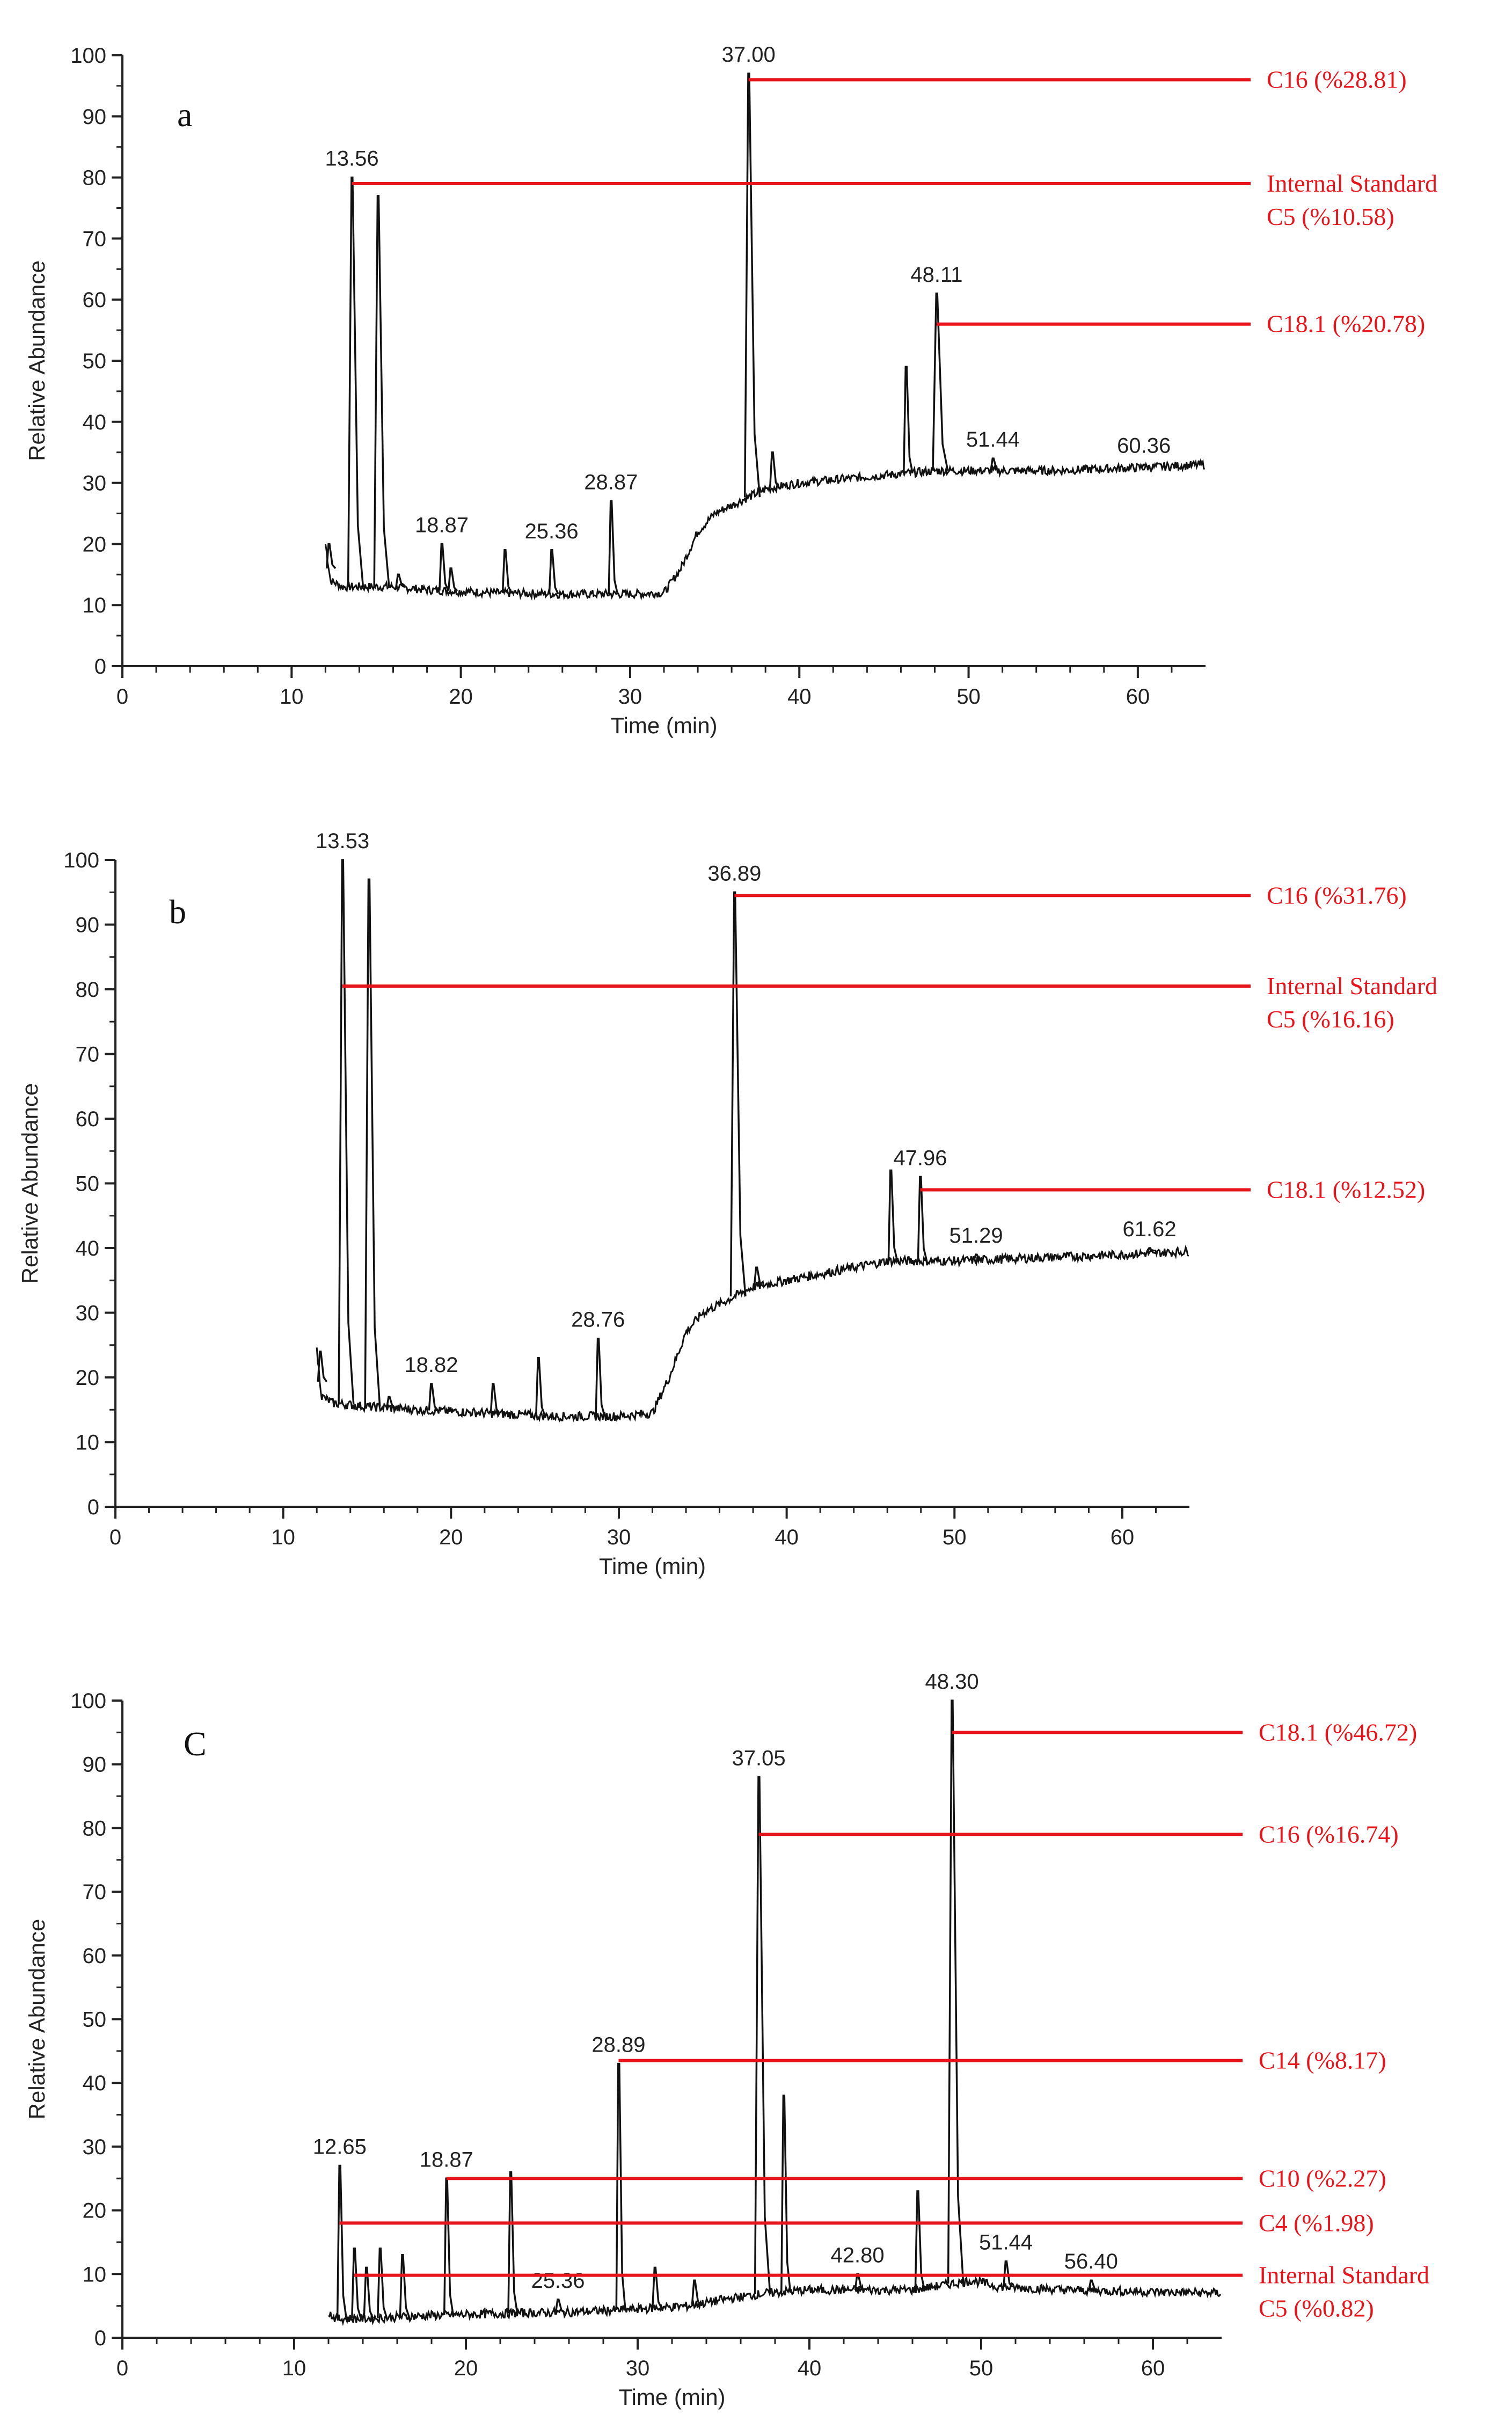 Image resolution: width=1512 pixels, height=2429 pixels. Describe the element at coordinates (858, 2255) in the screenshot. I see `peak-label: 42.80` at that location.